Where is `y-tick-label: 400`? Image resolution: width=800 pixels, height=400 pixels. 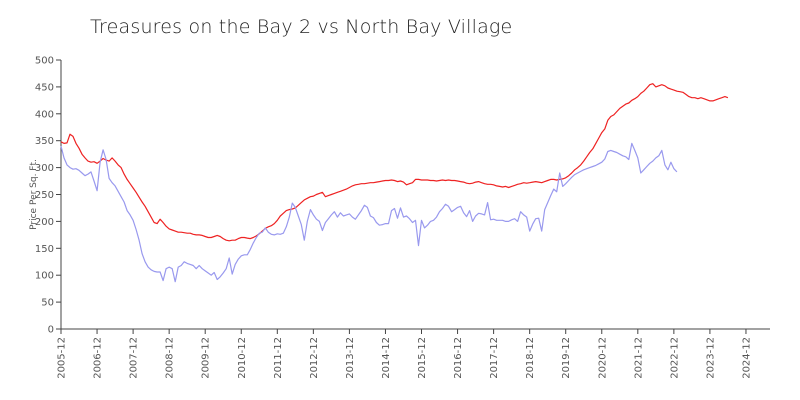
y-tick-label: 400 is located at coordinates (44, 114).